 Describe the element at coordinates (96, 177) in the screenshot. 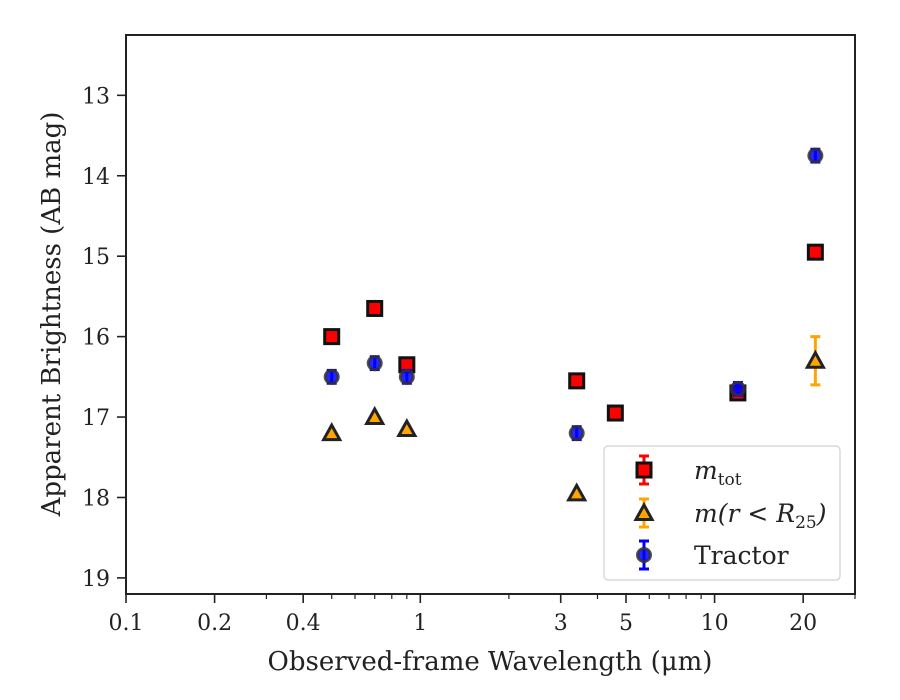

I see `y-tick-label: 14` at that location.